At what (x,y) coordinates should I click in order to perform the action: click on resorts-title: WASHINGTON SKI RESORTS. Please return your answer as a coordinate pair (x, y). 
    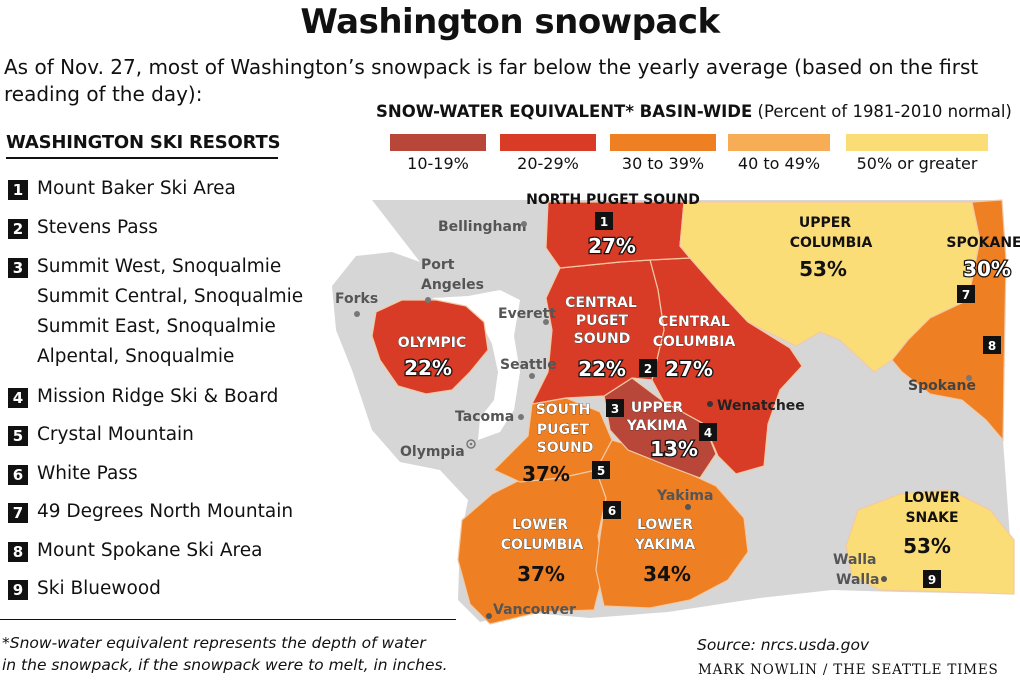
    Looking at the image, I should click on (143, 142).